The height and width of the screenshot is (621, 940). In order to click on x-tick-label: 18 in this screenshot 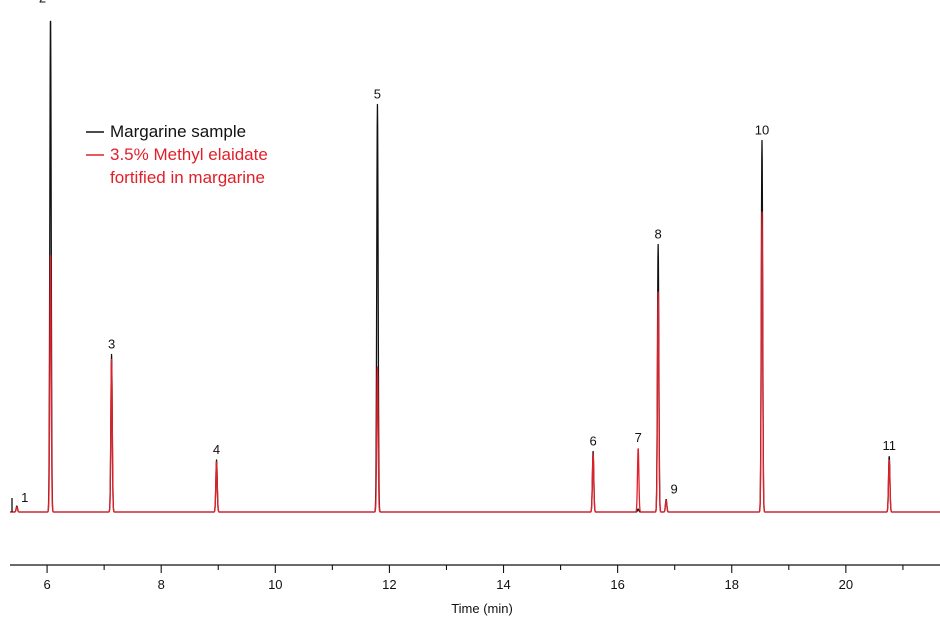, I will do `click(732, 584)`.